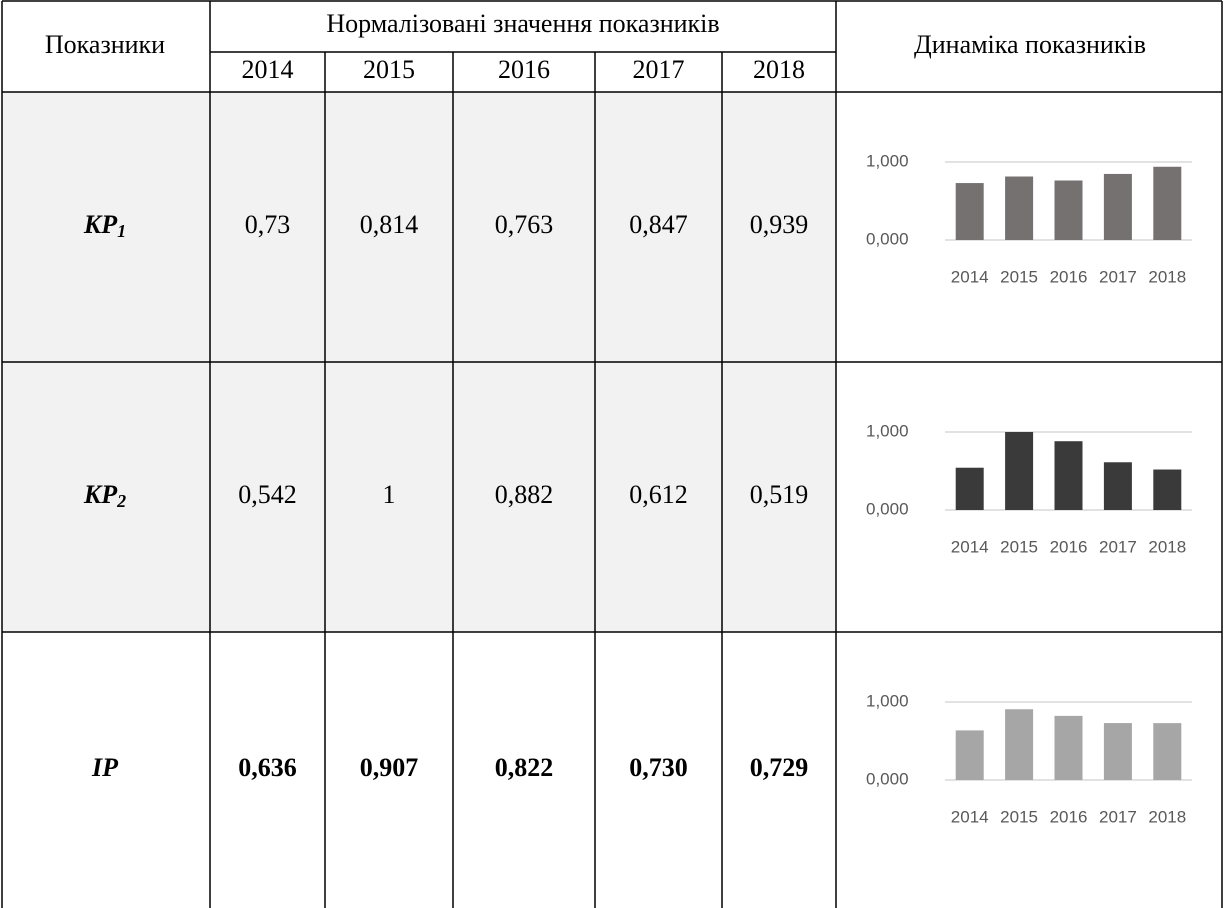 This screenshot has width=1224, height=908. Describe the element at coordinates (524, 767) in the screenshot. I see `value-cell: 0,822` at that location.